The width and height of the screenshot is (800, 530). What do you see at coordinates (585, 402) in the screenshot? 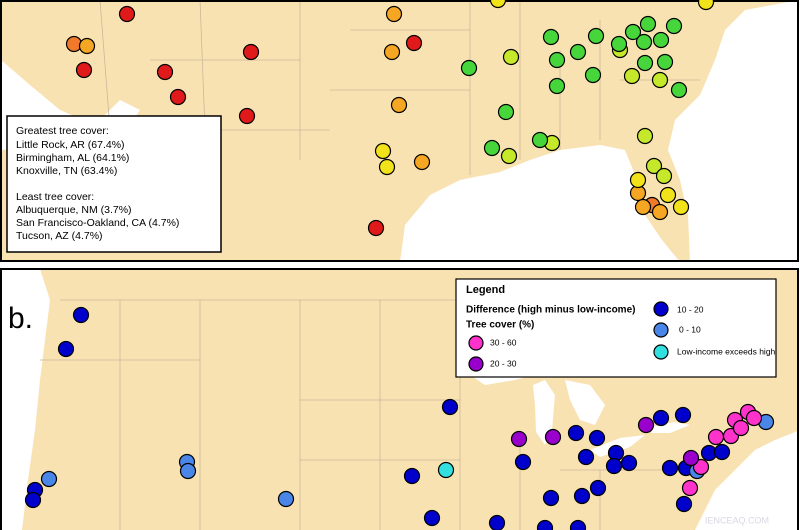
I see `lake-huron` at bounding box center [585, 402].